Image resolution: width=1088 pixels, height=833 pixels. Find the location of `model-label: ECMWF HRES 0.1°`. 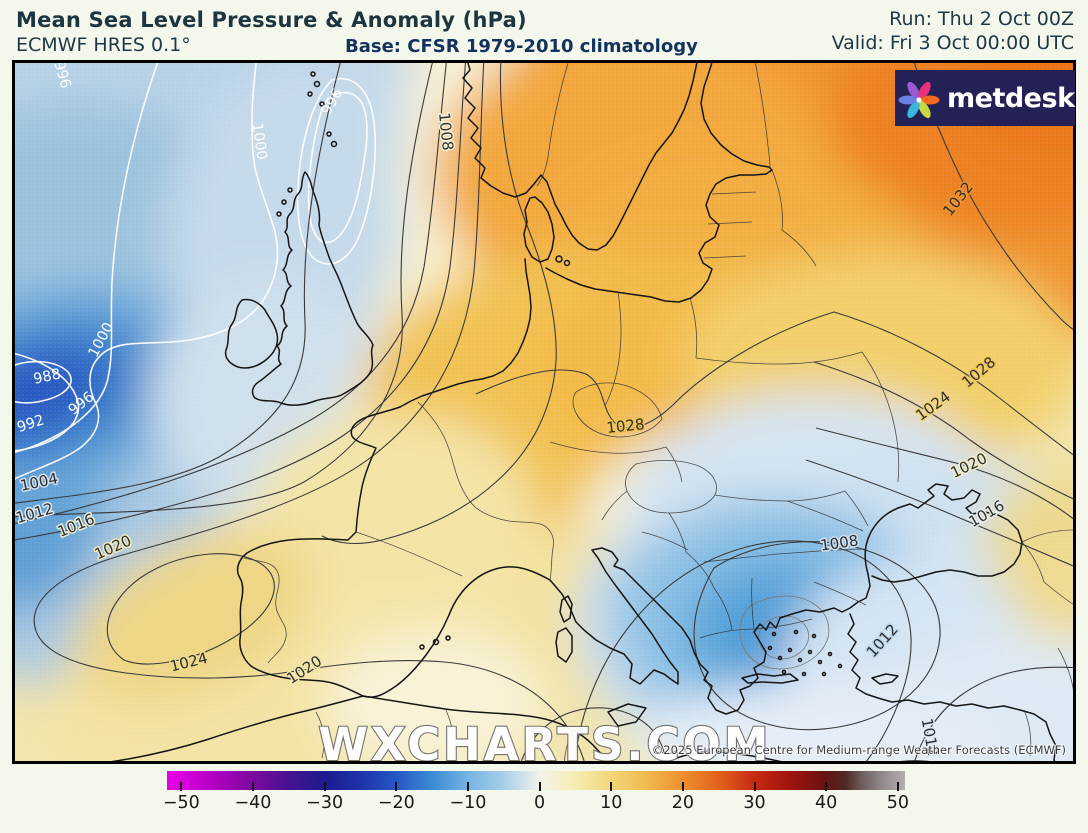

model-label: ECMWF HRES 0.1° is located at coordinates (103, 45).